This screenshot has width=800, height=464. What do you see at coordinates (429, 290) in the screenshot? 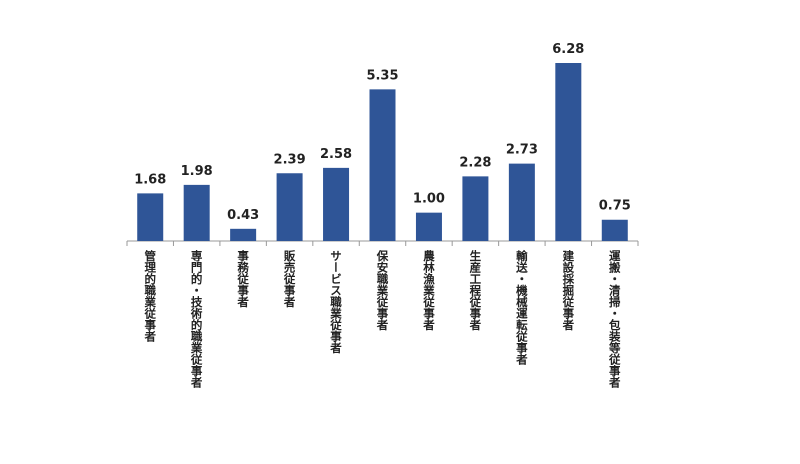
I see `x-tick-label: 農林漁業従事者` at bounding box center [429, 290].